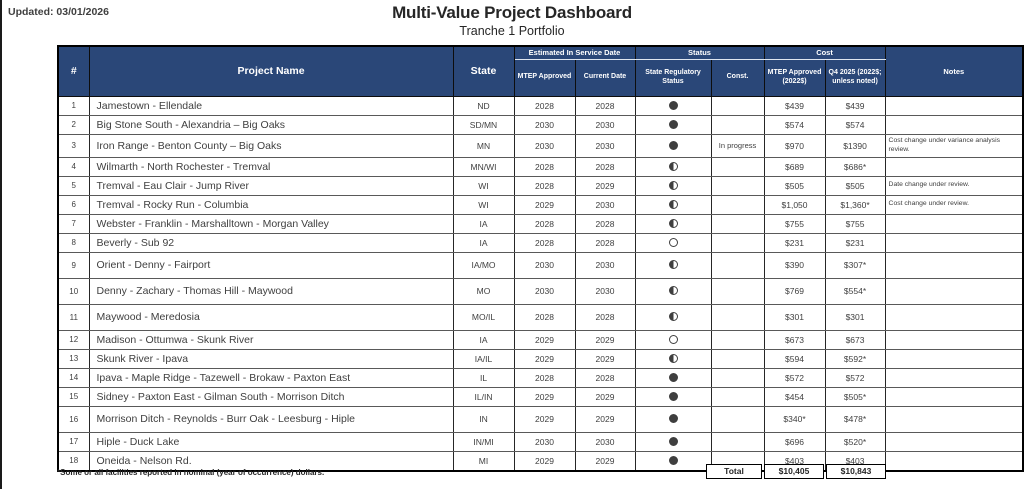  What do you see at coordinates (605, 265) in the screenshot?
I see `current-date-year-cell: 2030` at bounding box center [605, 265].